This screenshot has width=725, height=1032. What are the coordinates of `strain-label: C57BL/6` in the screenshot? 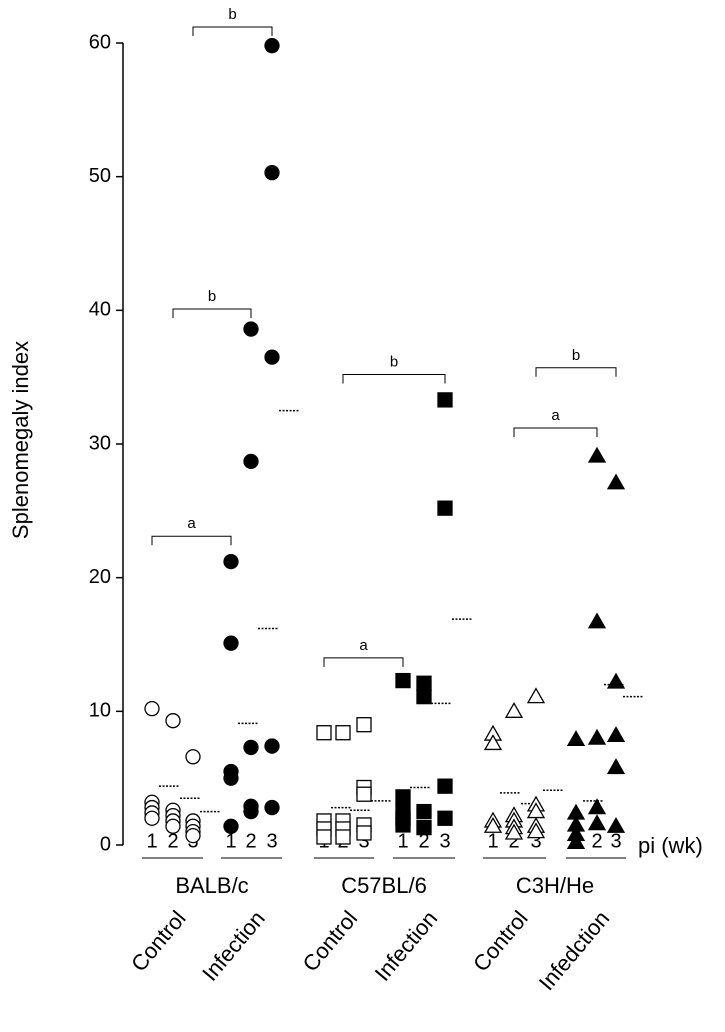 It's located at (384, 885).